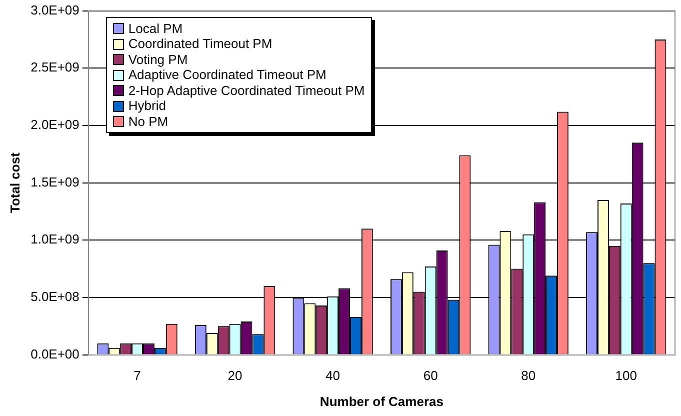 This screenshot has width=681, height=416. Describe the element at coordinates (55, 182) in the screenshot. I see `y-tick-label: 1.5E+09` at that location.